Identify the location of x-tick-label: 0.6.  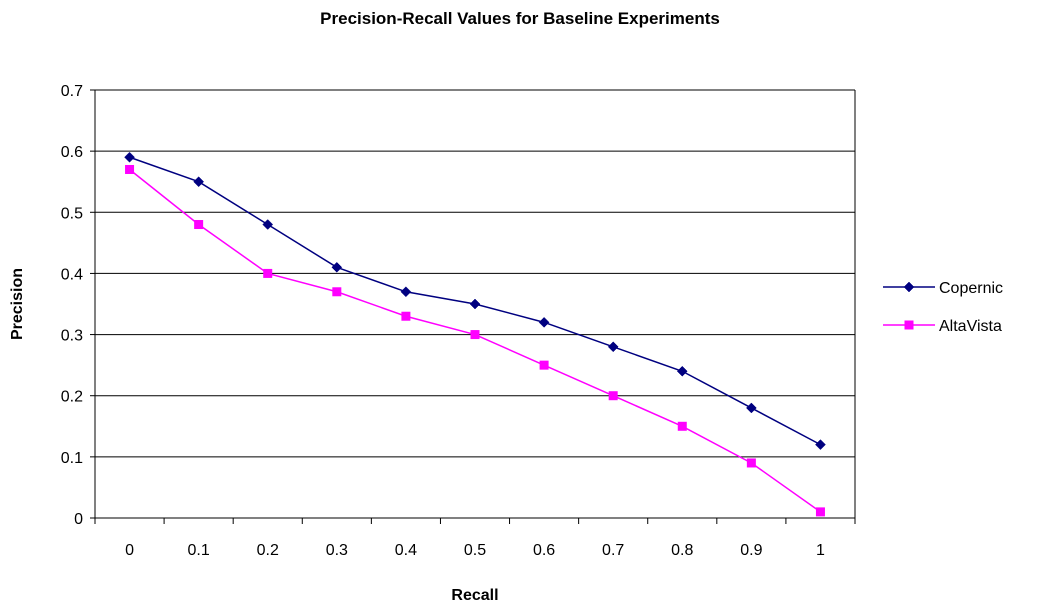
(544, 550).